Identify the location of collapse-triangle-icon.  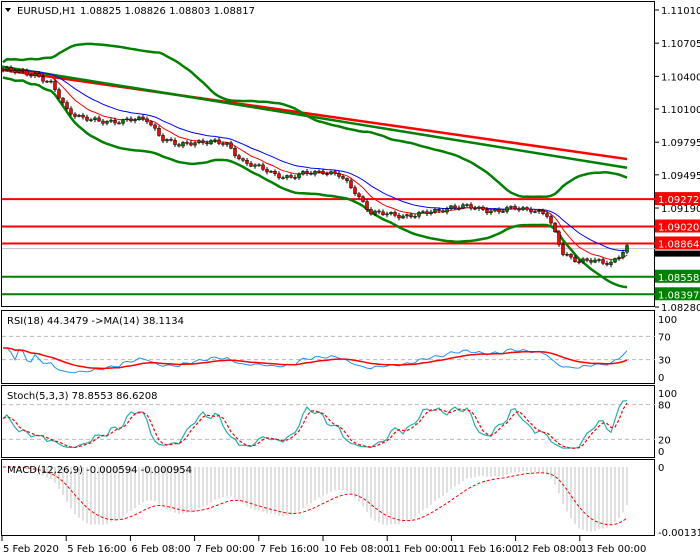
(8, 10).